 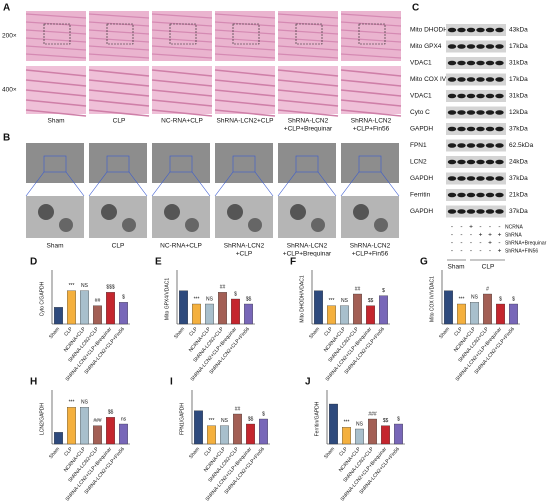 I want to click on y-axis-label: Mito DHODH/VDAC1, so click(x=302, y=298).